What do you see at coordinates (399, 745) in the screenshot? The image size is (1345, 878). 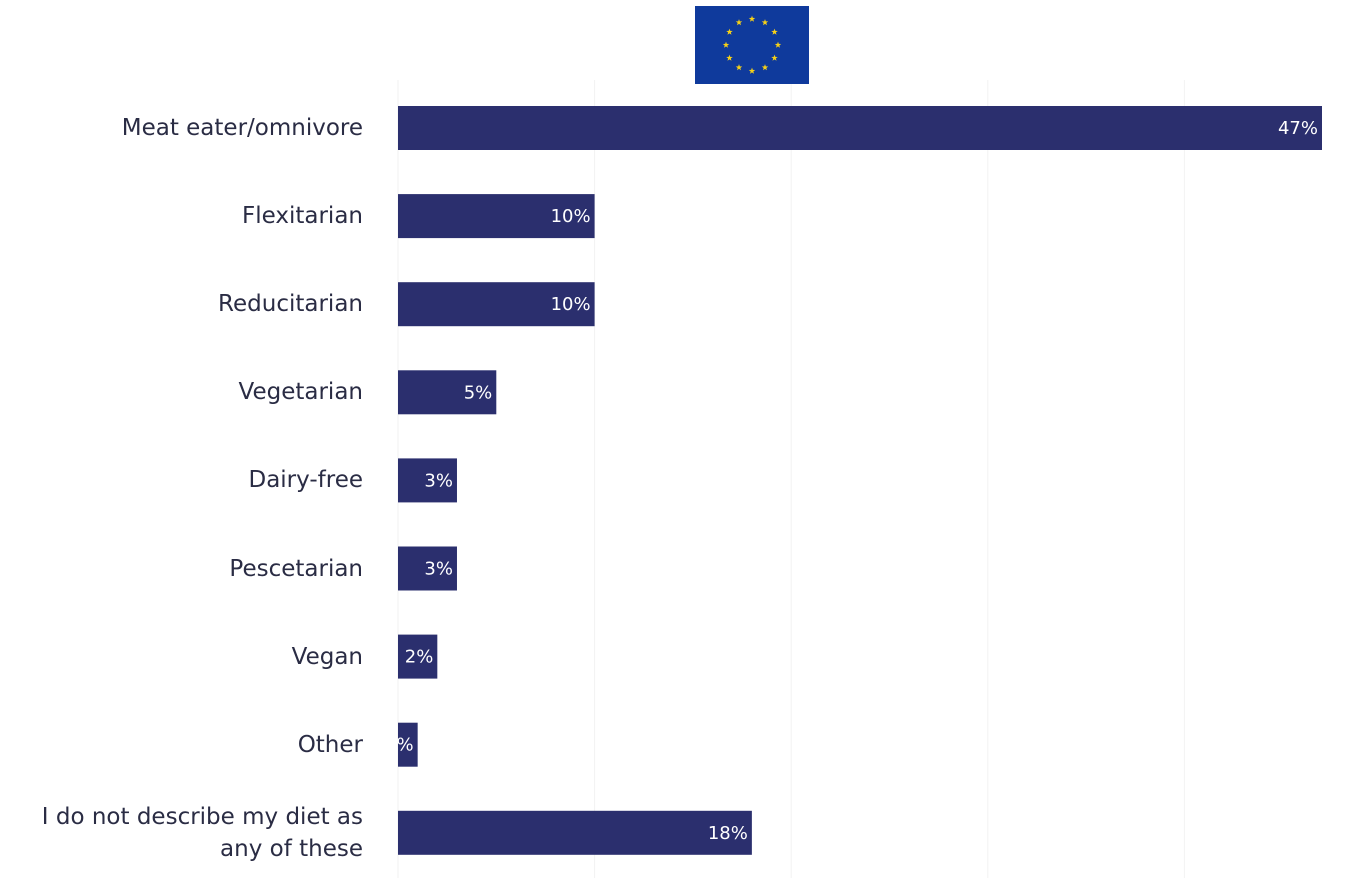 I see `value-label: 1%` at bounding box center [399, 745].